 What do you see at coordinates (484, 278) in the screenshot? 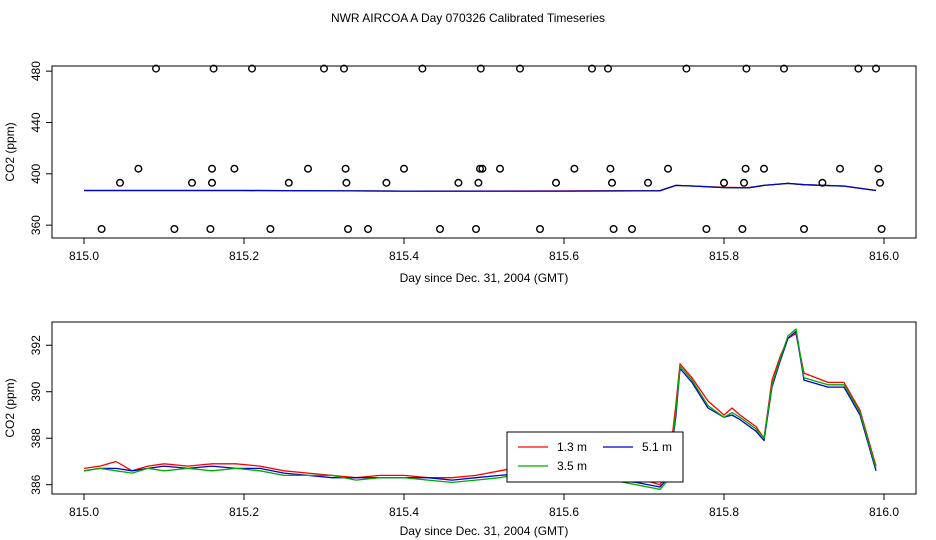
I see `top-x-axis-label: Day since Dec. 31, 2004 (GMT)` at bounding box center [484, 278].